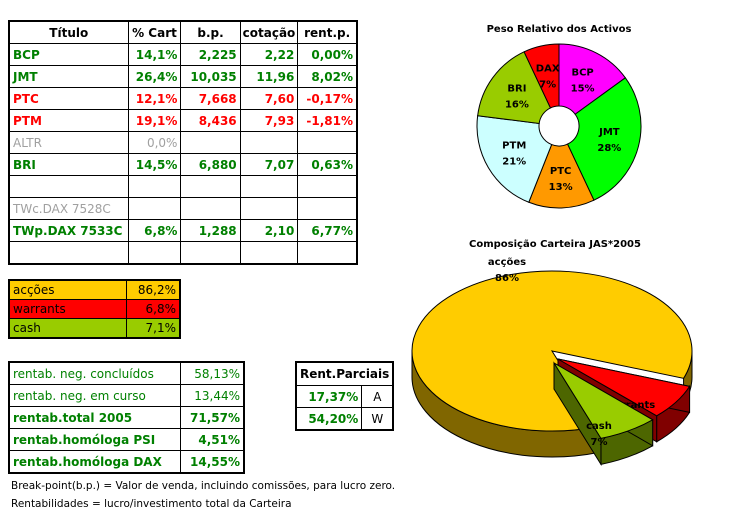 This screenshot has width=733, height=514. I want to click on cell-bp: 7,668, so click(210, 98).